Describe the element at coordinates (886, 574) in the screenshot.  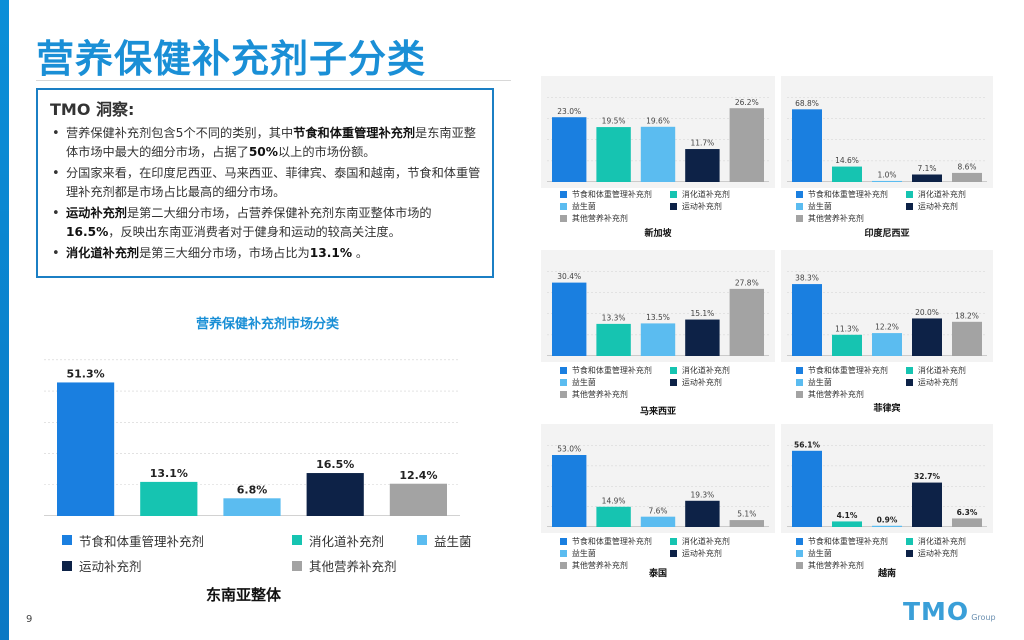
I see `country-label-vn: 越南` at that location.